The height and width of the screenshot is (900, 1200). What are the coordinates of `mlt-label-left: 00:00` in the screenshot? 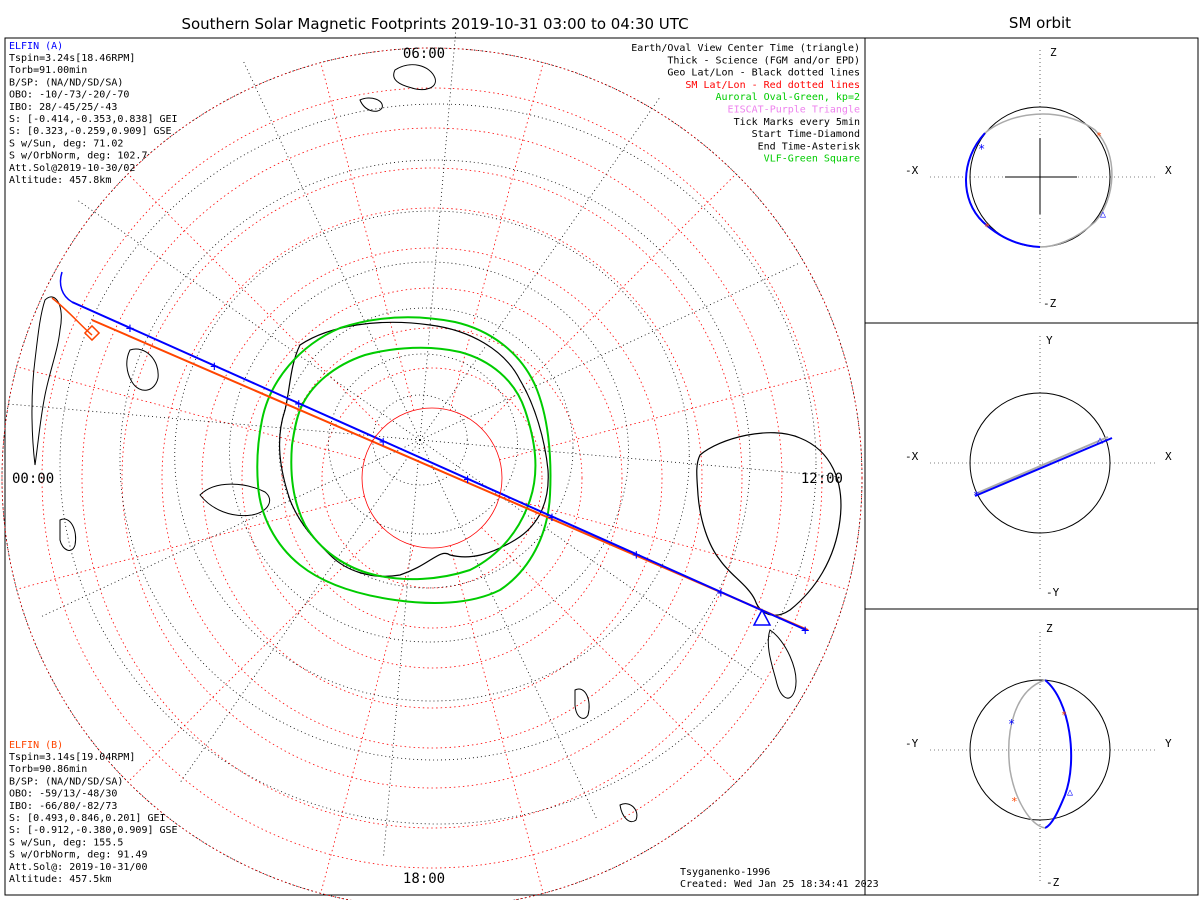 It's located at (33, 479).